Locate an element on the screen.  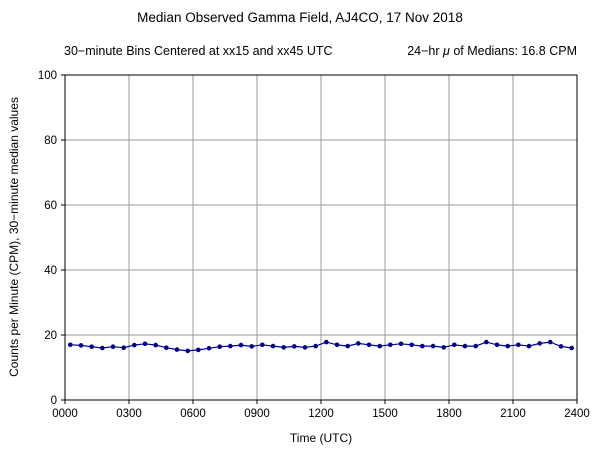
y-tick-label: 0 is located at coordinates (54, 401).